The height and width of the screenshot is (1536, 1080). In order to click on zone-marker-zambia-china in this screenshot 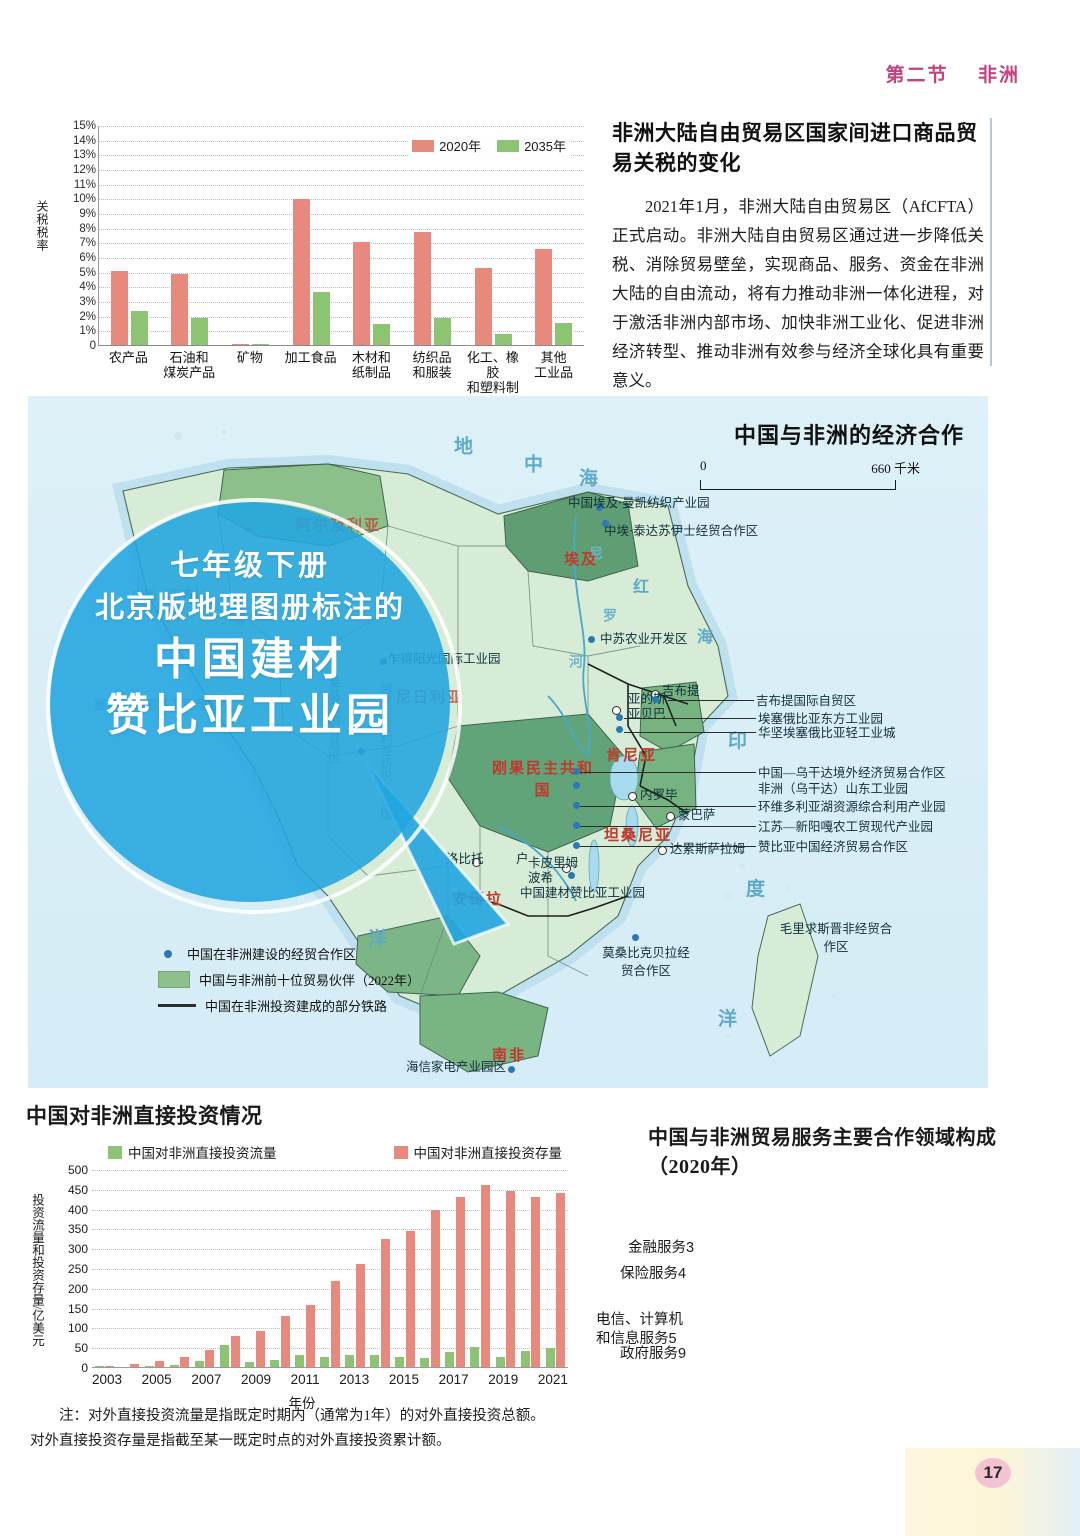, I will do `click(576, 845)`.